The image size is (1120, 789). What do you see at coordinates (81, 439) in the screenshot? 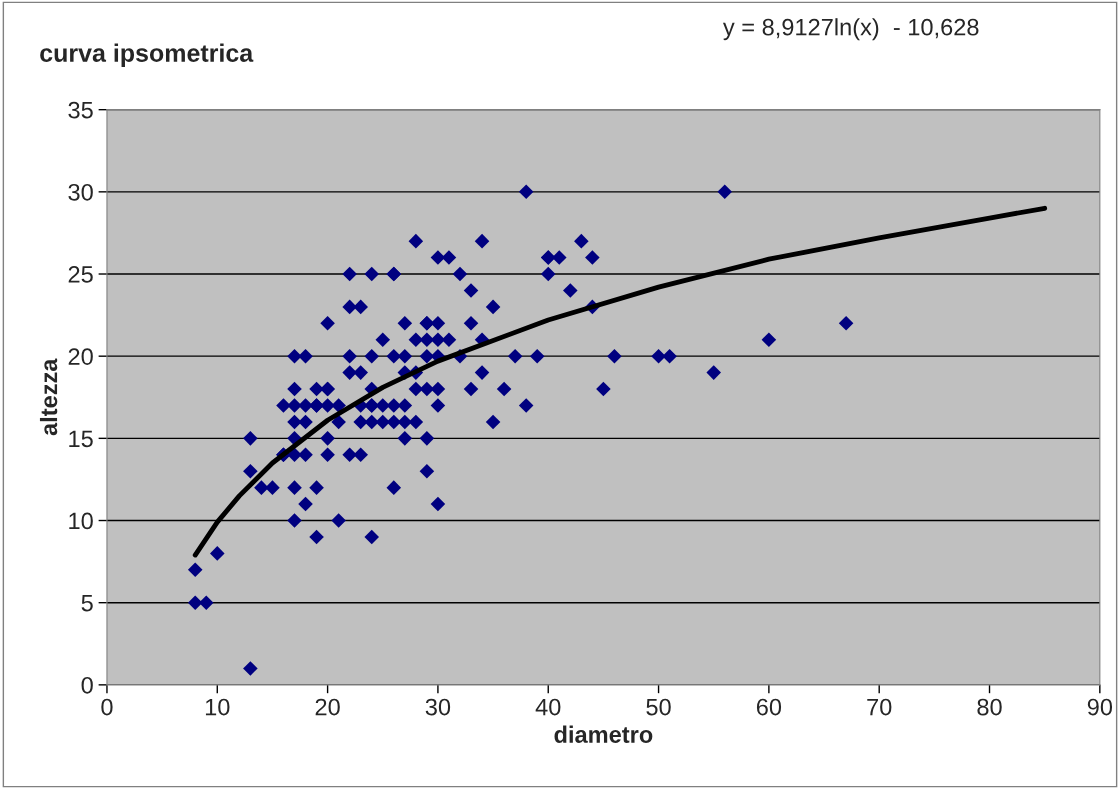
I see `y-tick-label: 15` at bounding box center [81, 439].